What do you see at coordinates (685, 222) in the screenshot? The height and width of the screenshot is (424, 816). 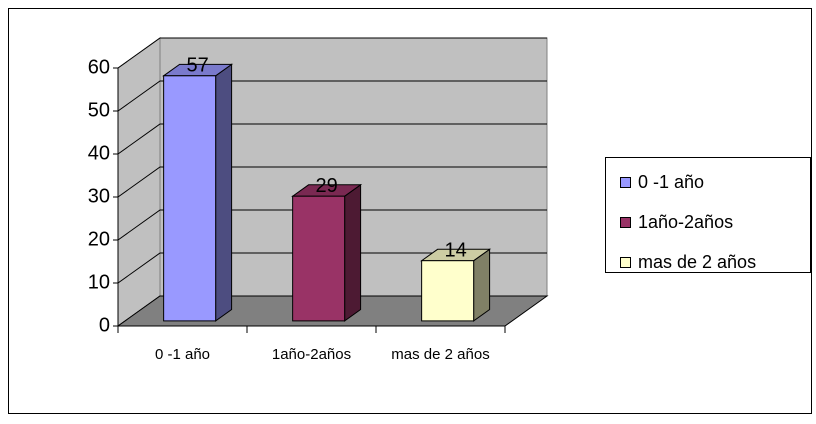 I see `legend-label: 1año-2años` at bounding box center [685, 222].